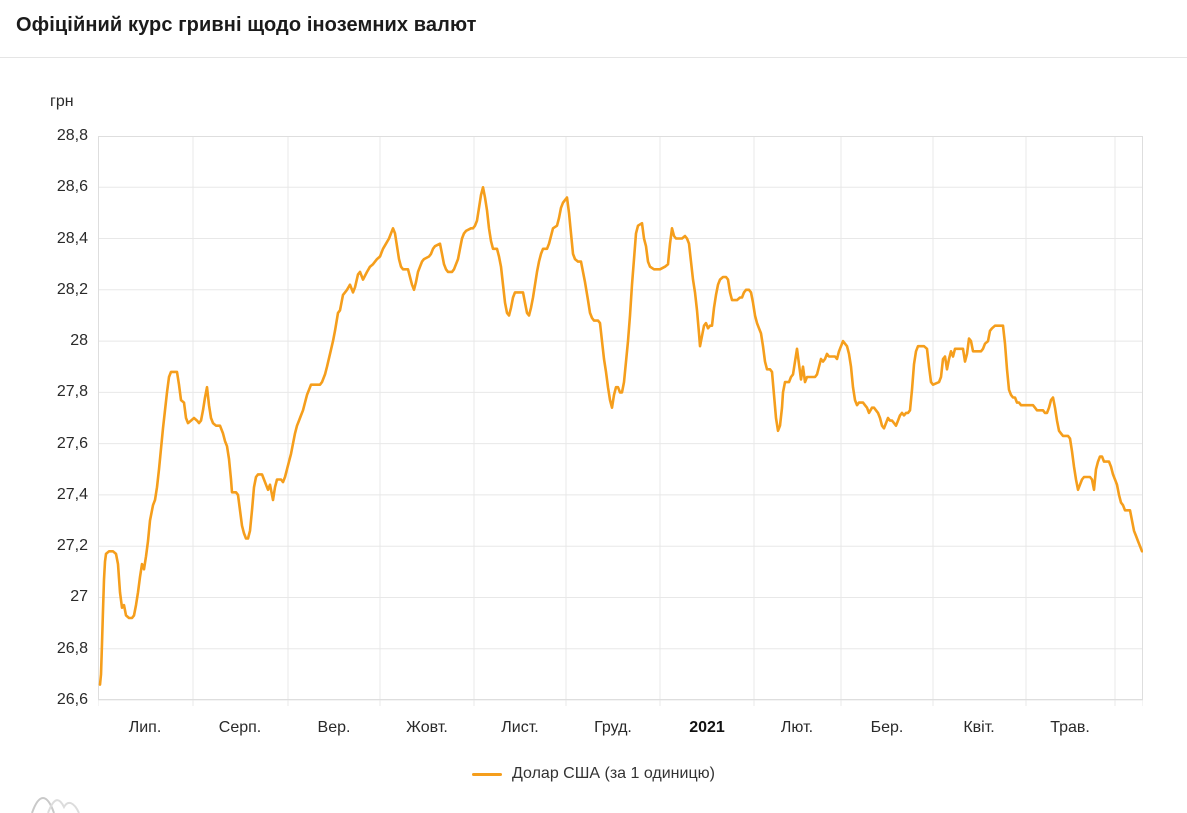 The image size is (1187, 813). Describe the element at coordinates (79, 341) in the screenshot. I see `y-axis-tick-label: 28` at that location.